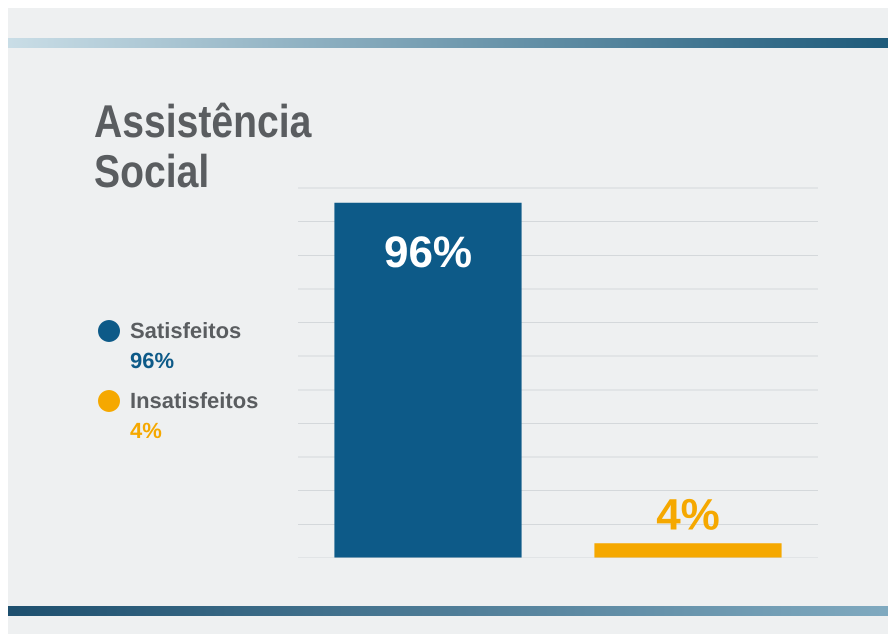 The width and height of the screenshot is (896, 642). What do you see at coordinates (194, 401) in the screenshot?
I see `legend-label: Insatisfeitos` at bounding box center [194, 401].